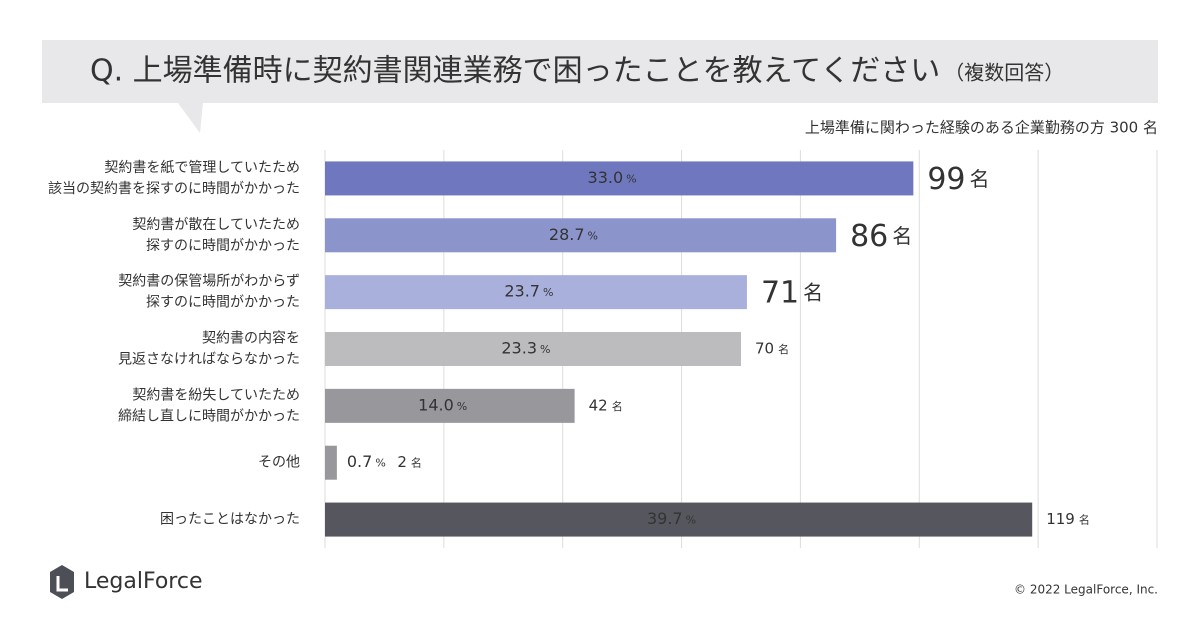 The width and height of the screenshot is (1200, 630). Describe the element at coordinates (598, 405) in the screenshot. I see `count-label: 42` at that location.